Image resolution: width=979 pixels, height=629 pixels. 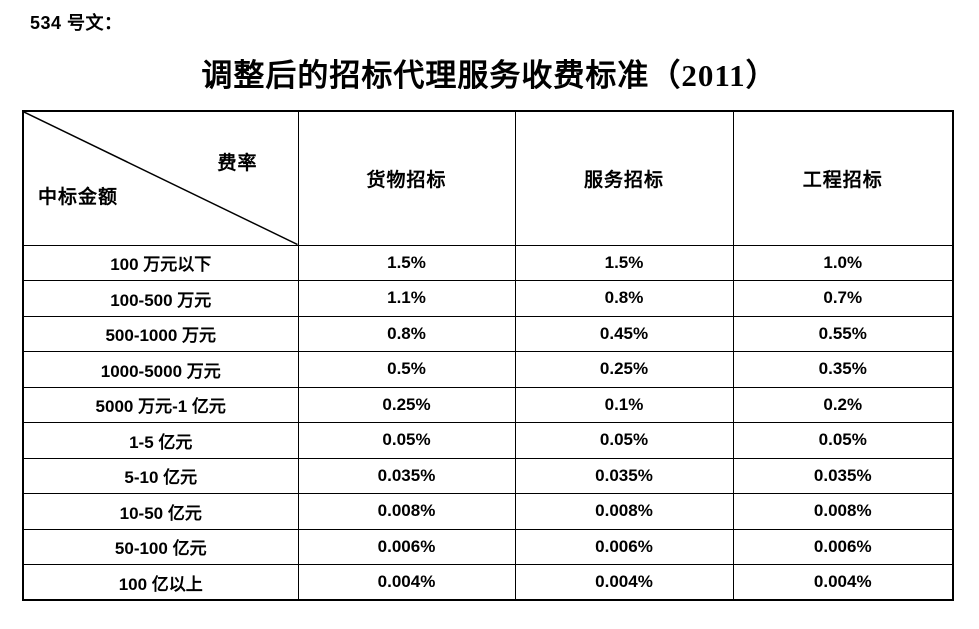 What do you see at coordinates (843, 298) in the screenshot?
I see `fee-value-cell: 0.7%` at bounding box center [843, 298].